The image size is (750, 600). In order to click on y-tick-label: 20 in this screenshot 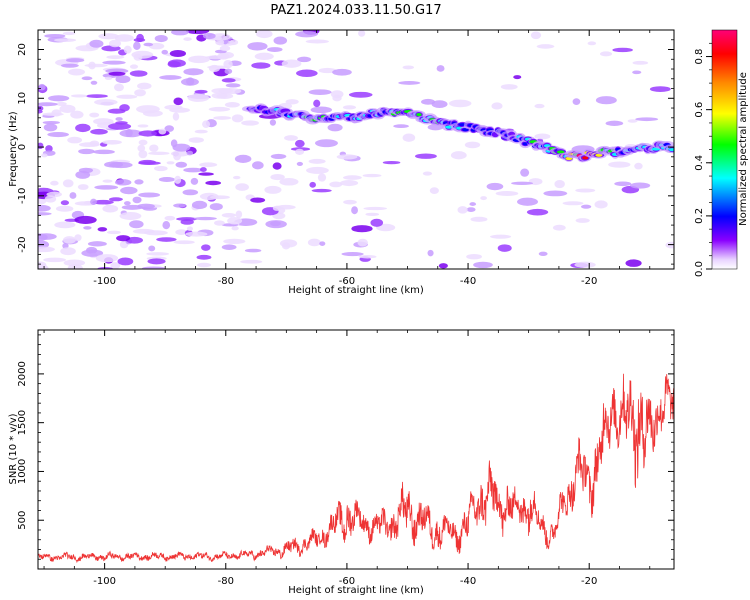, I will do `click(22, 49)`.